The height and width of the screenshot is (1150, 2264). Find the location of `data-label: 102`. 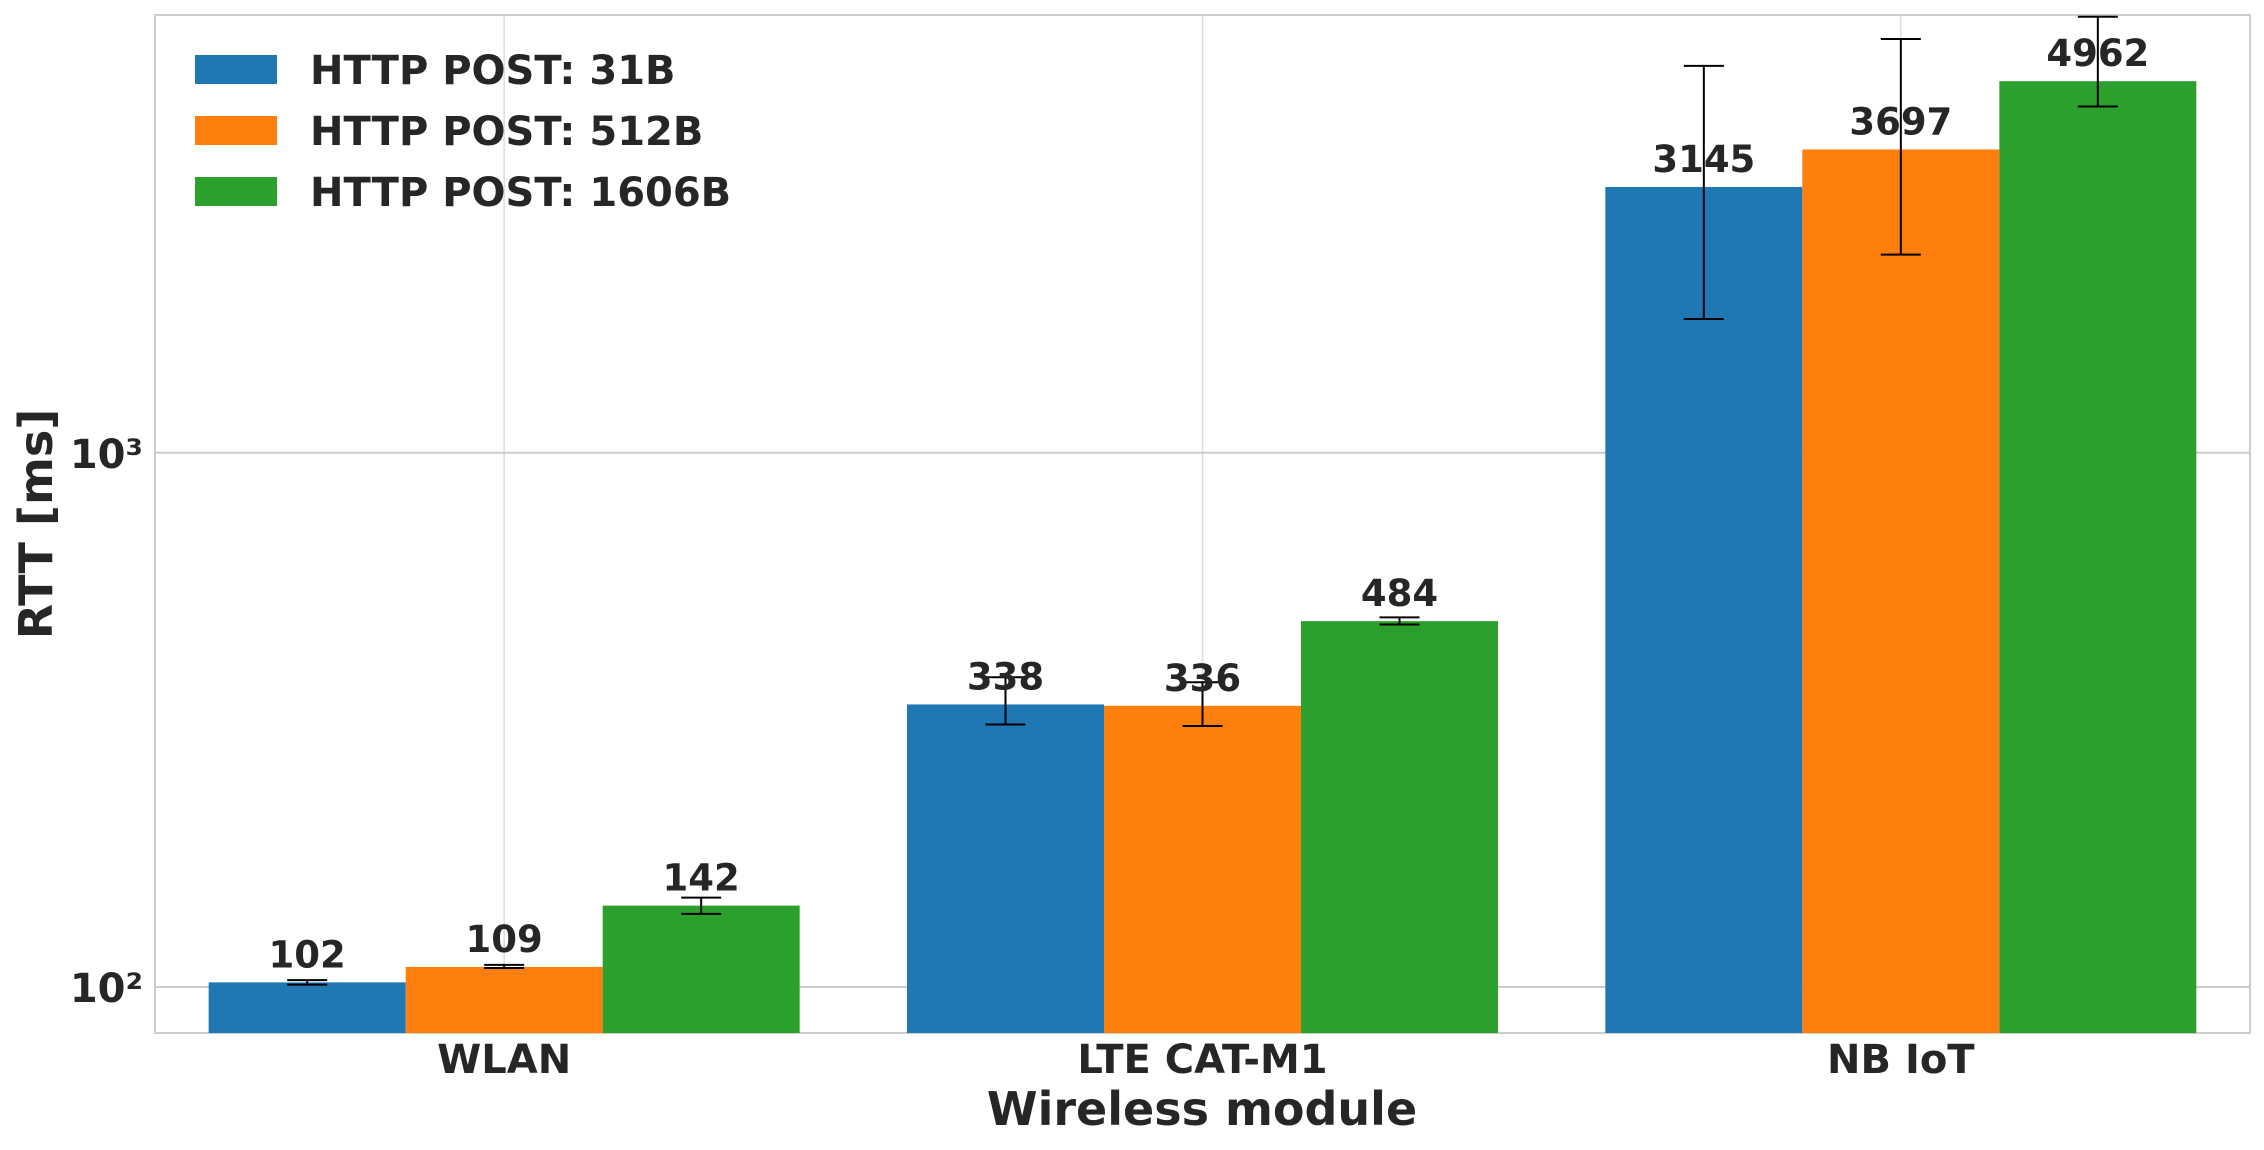

data-label: 102 is located at coordinates (307, 954).